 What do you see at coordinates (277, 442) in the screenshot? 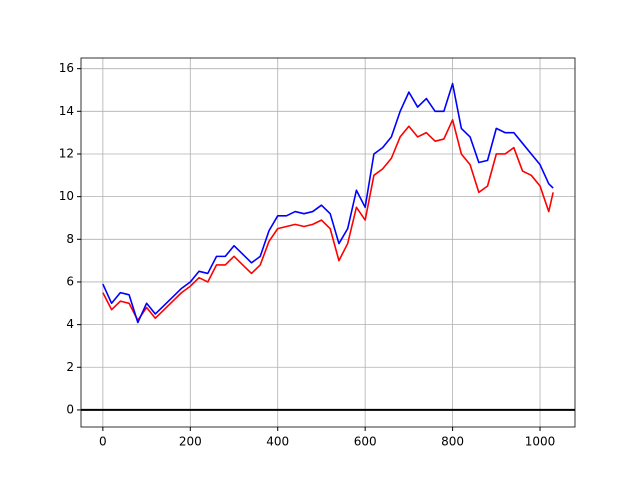
I see `x-tick-label: 400` at bounding box center [277, 442].